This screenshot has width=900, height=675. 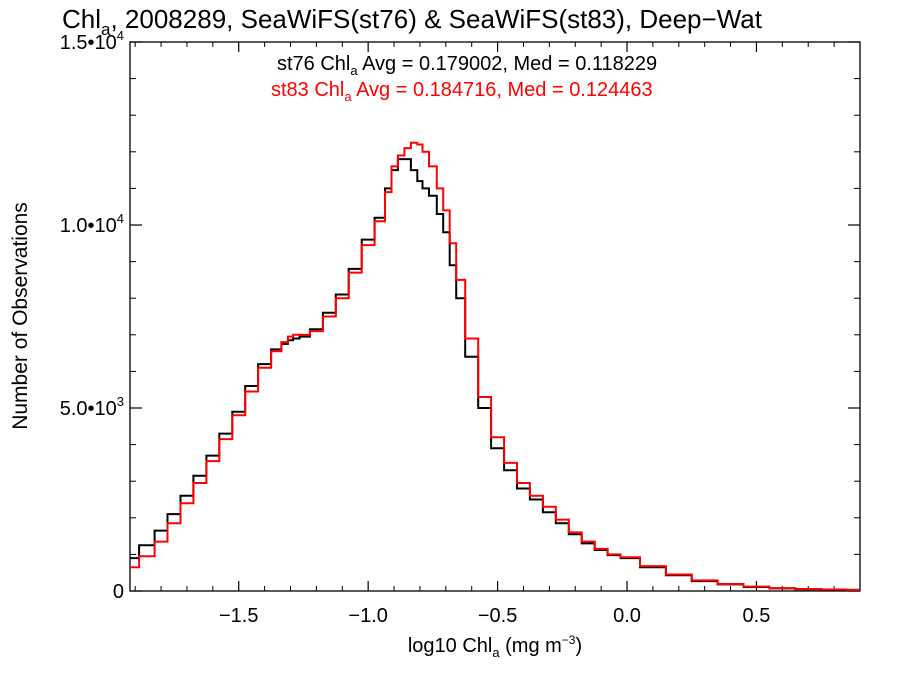 I want to click on x-tick-label: −0.5, so click(x=497, y=616).